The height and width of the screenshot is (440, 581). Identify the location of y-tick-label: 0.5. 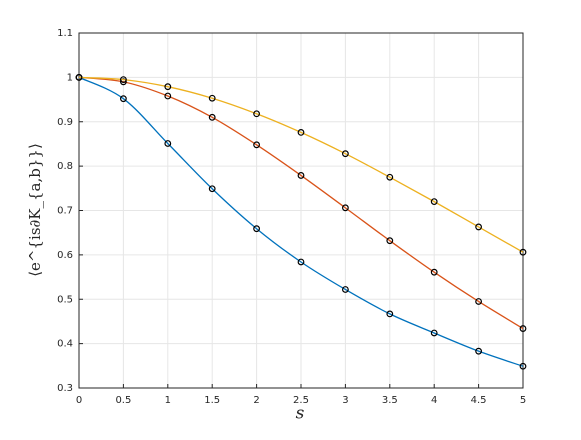
(65, 299).